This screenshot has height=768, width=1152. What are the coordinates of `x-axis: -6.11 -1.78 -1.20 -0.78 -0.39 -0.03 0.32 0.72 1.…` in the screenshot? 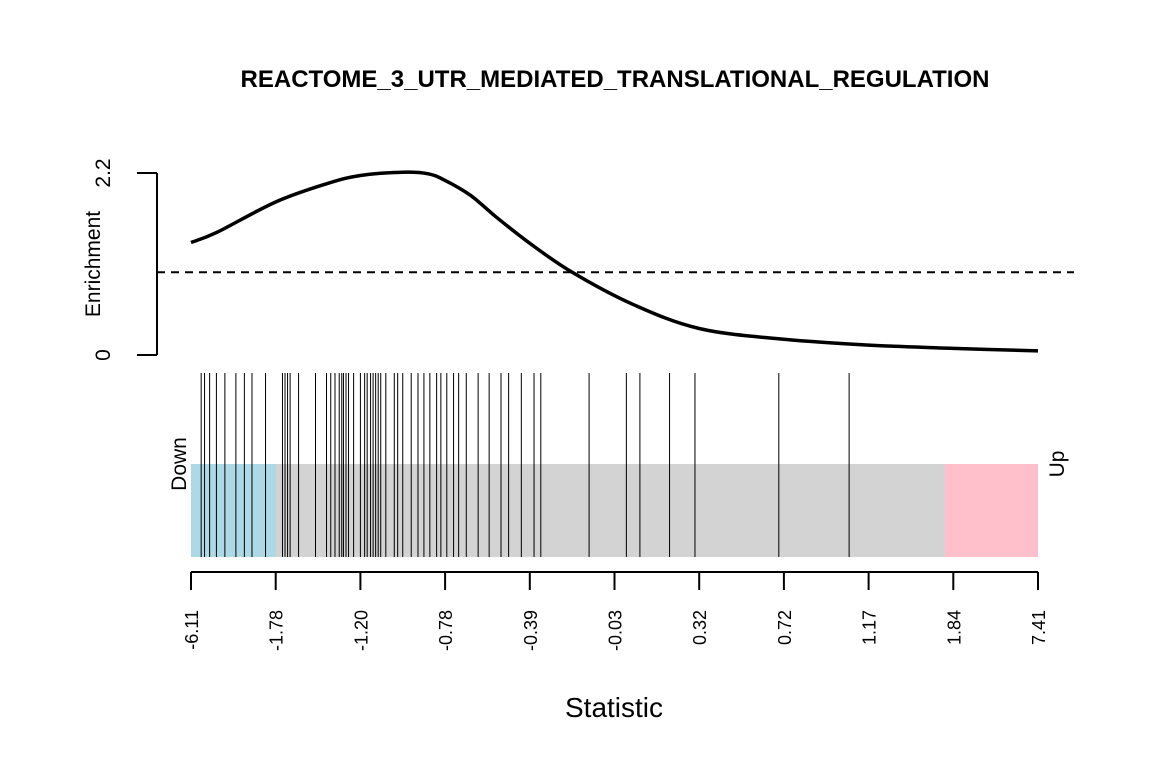 It's located at (615, 647).